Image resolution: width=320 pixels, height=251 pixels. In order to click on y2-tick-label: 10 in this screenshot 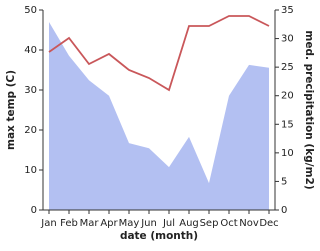, I will do `click(287, 153)`.